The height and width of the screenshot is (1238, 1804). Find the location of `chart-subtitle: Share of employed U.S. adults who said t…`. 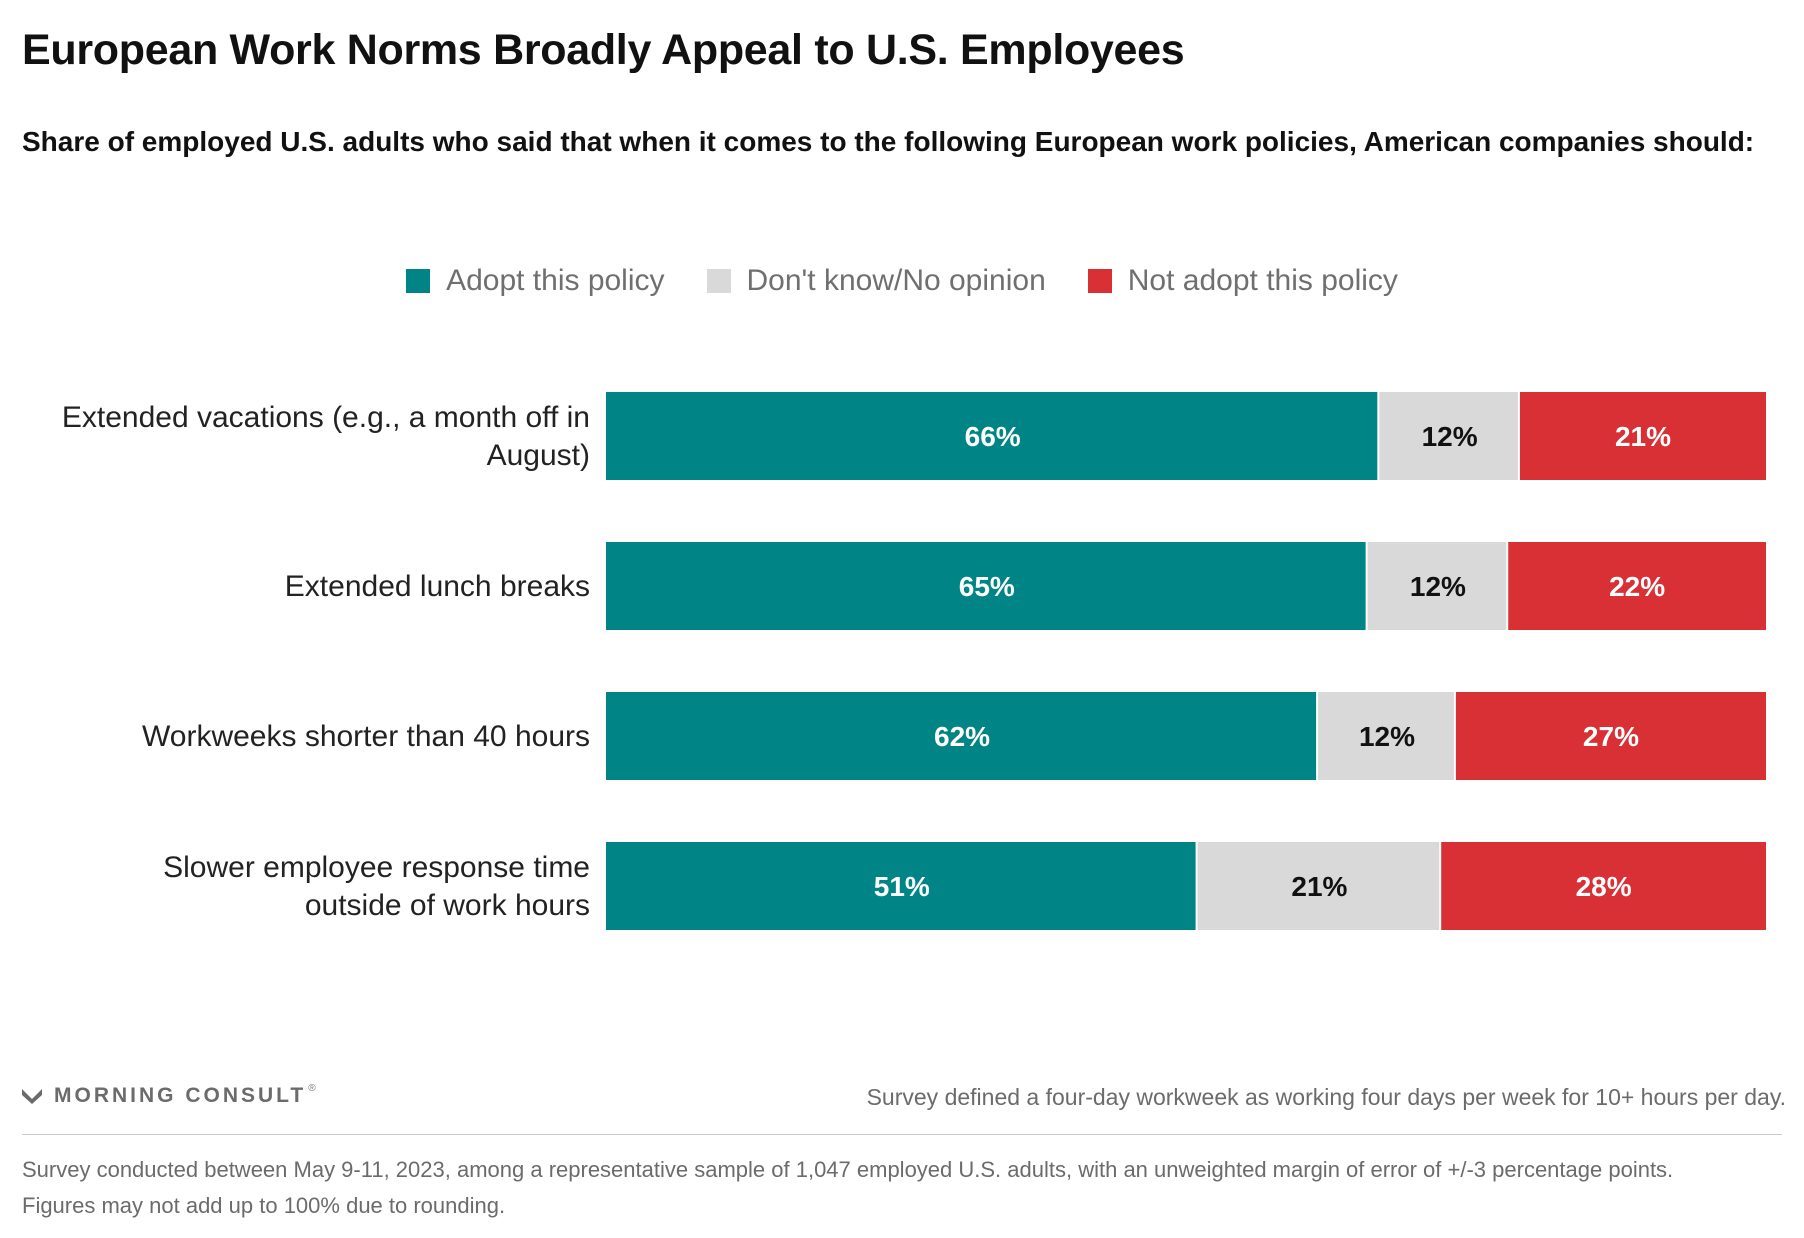

chart-subtitle: Share of employed U.S. adults who said t… is located at coordinates (888, 141).